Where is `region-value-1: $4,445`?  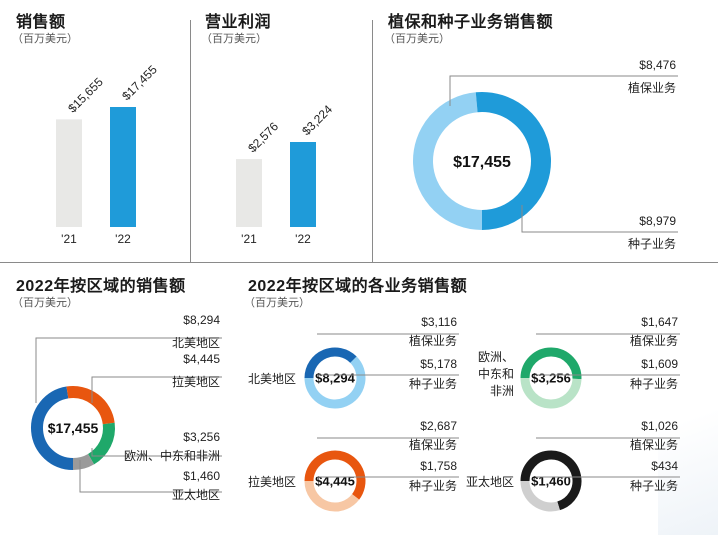
region-value-1: $4,445 is located at coordinates (201, 359).